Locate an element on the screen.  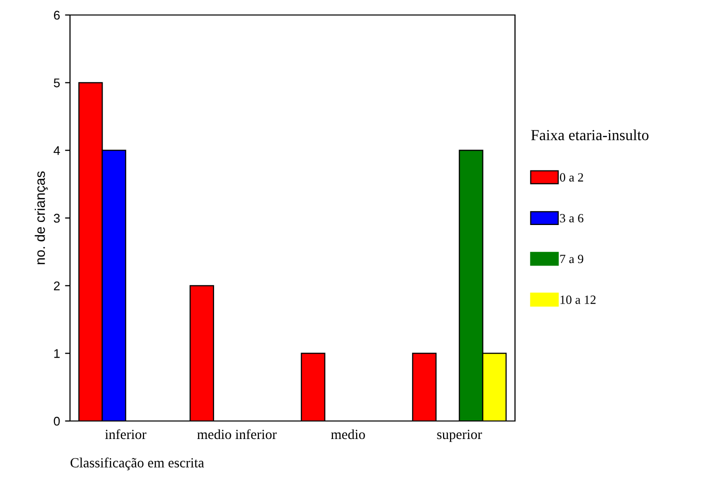
y-tick-label: 5 is located at coordinates (57, 83).